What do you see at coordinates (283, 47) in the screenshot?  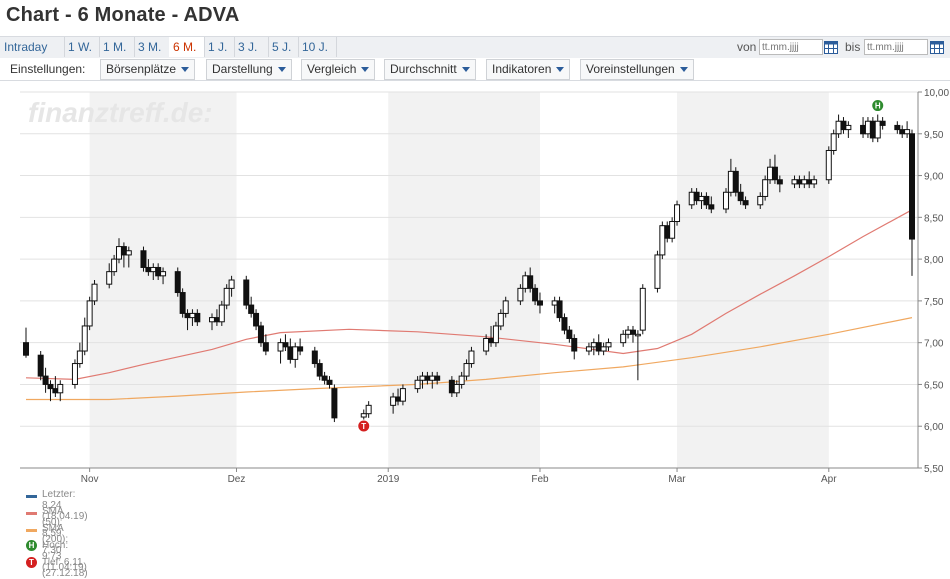 I see `period-5y: 5 J.` at bounding box center [283, 47].